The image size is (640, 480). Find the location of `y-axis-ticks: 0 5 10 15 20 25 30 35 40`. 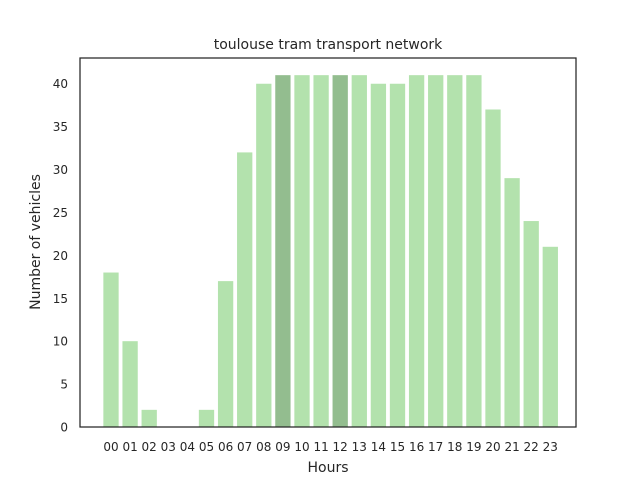

y-axis-ticks: 0 5 10 15 20 25 30 35 40 is located at coordinates (60, 255).